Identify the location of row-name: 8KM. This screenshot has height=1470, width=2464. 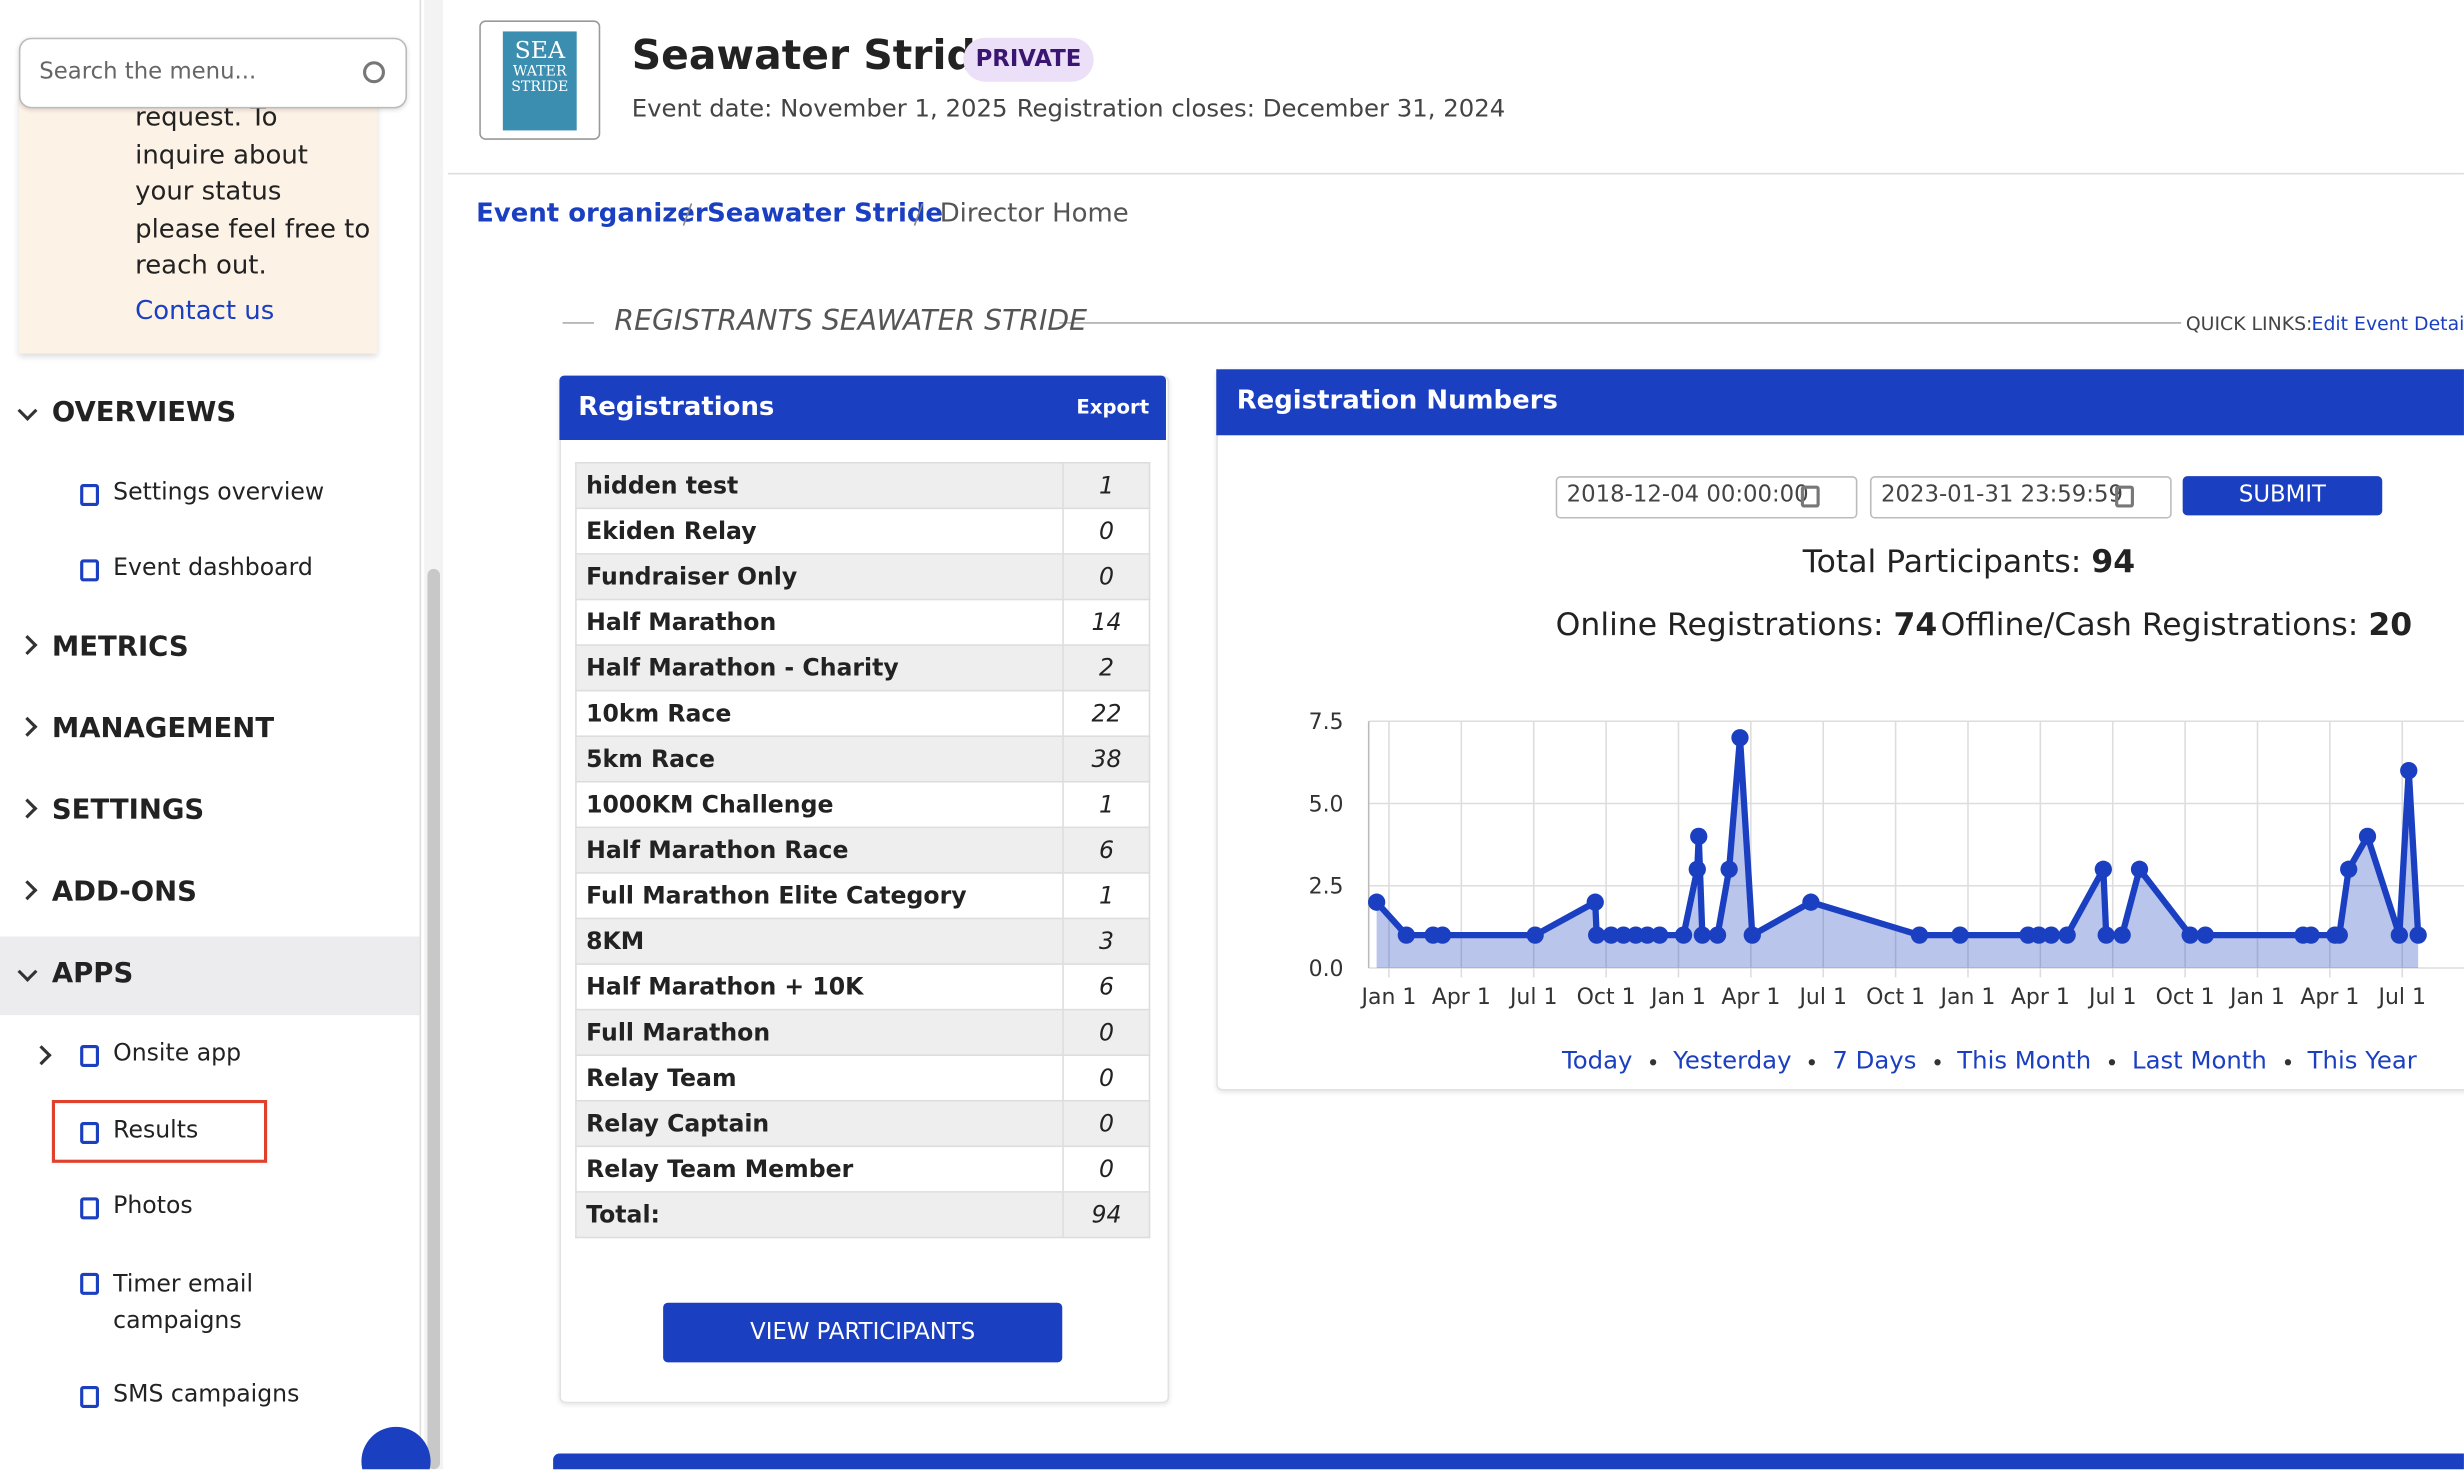
(820, 941).